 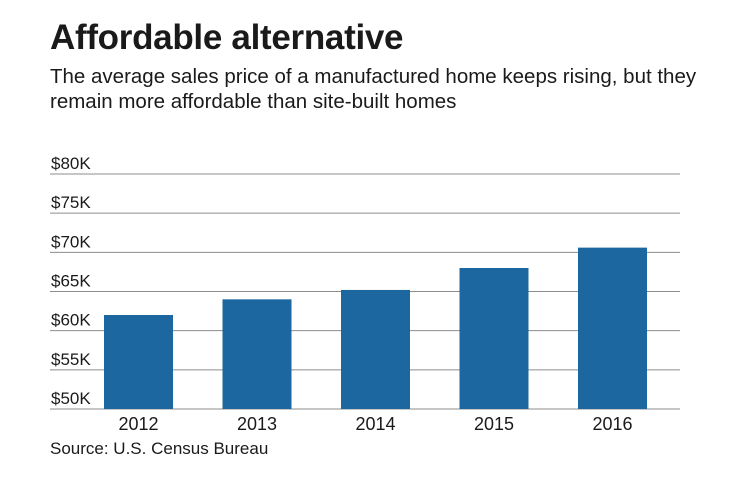 What do you see at coordinates (71, 163) in the screenshot?
I see `y-tick-label: $80K` at bounding box center [71, 163].